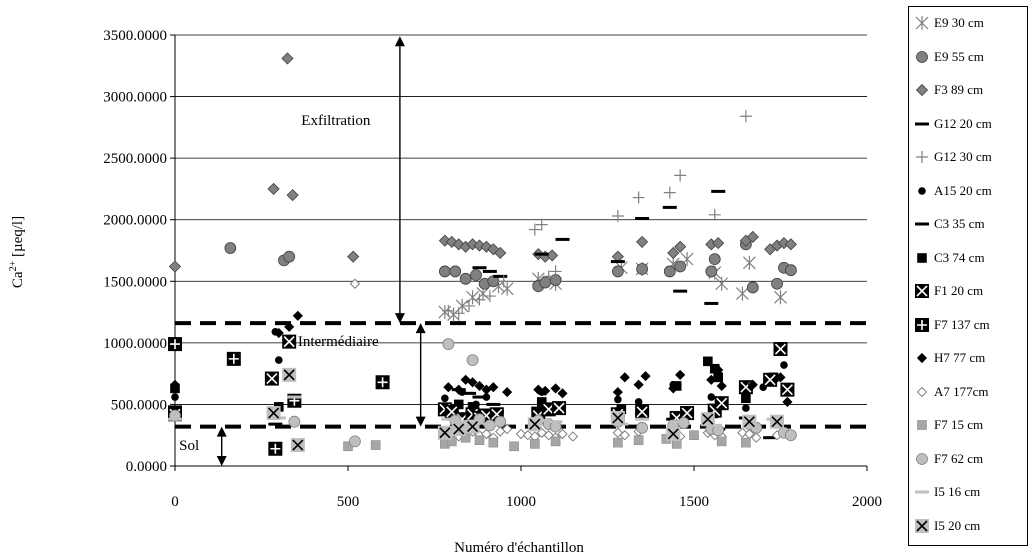  Describe the element at coordinates (348, 502) in the screenshot. I see `x-tick-label: 500` at that location.